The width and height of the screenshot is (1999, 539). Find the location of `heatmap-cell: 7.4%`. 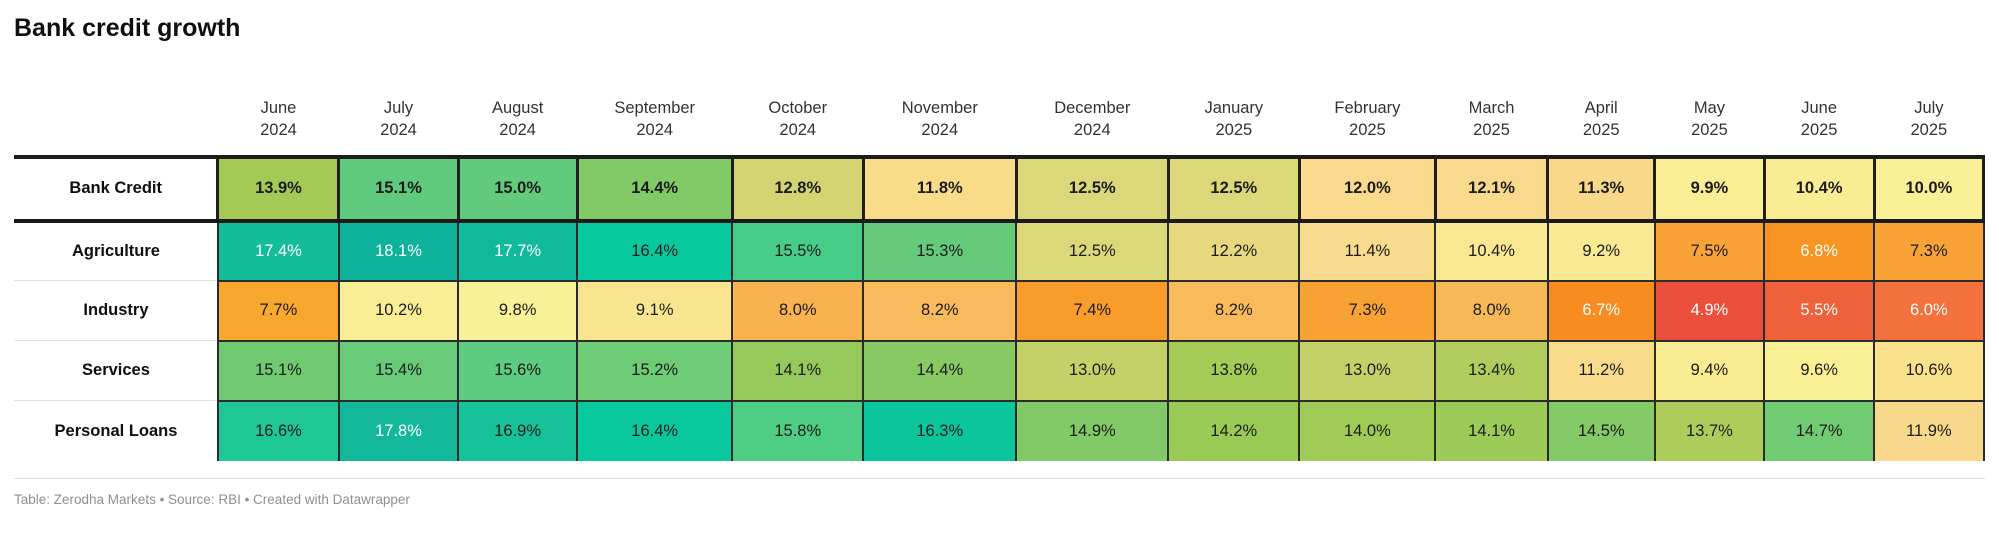

heatmap-cell: 7.4% is located at coordinates (1092, 310).